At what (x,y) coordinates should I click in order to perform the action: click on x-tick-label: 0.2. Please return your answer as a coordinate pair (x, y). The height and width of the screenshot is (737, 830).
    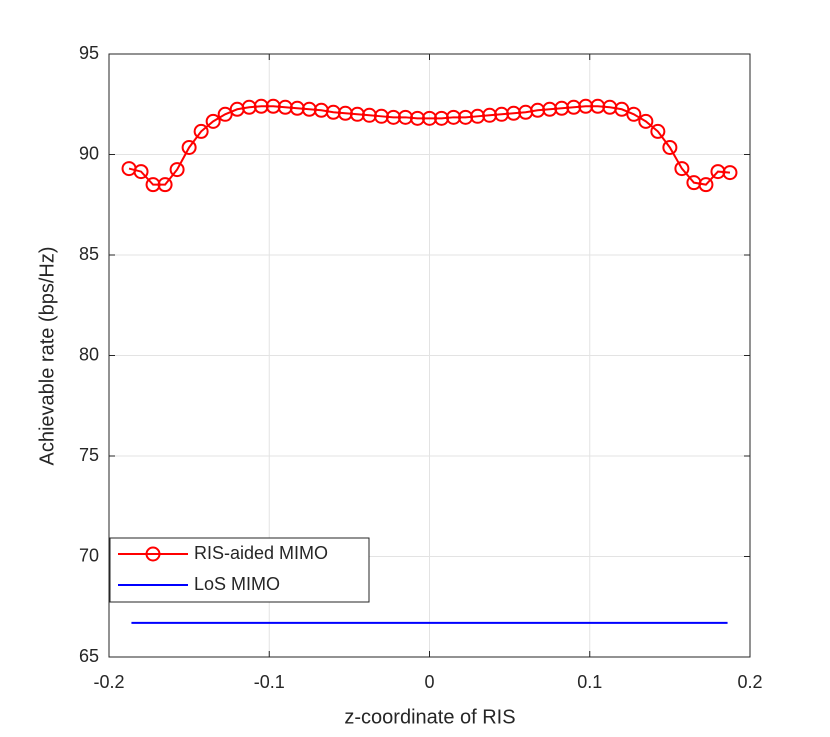
    Looking at the image, I should click on (749, 682).